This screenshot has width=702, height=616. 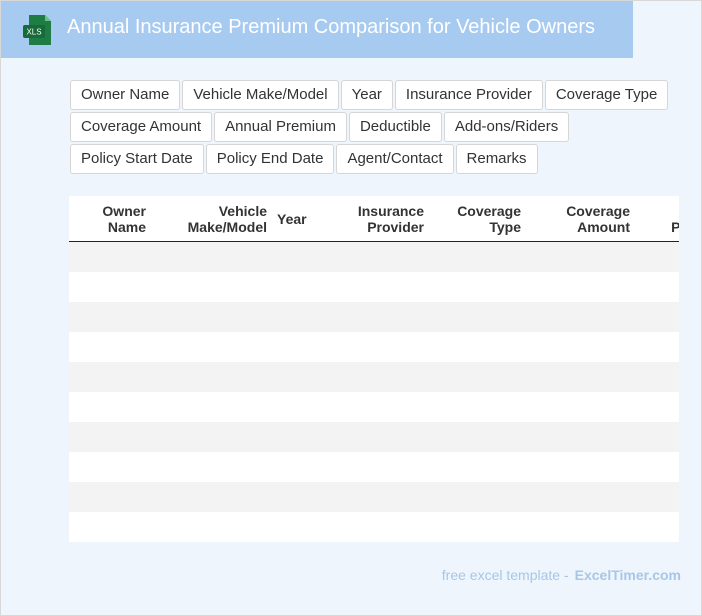 What do you see at coordinates (468, 95) in the screenshot?
I see `tag: Insurance Provider` at bounding box center [468, 95].